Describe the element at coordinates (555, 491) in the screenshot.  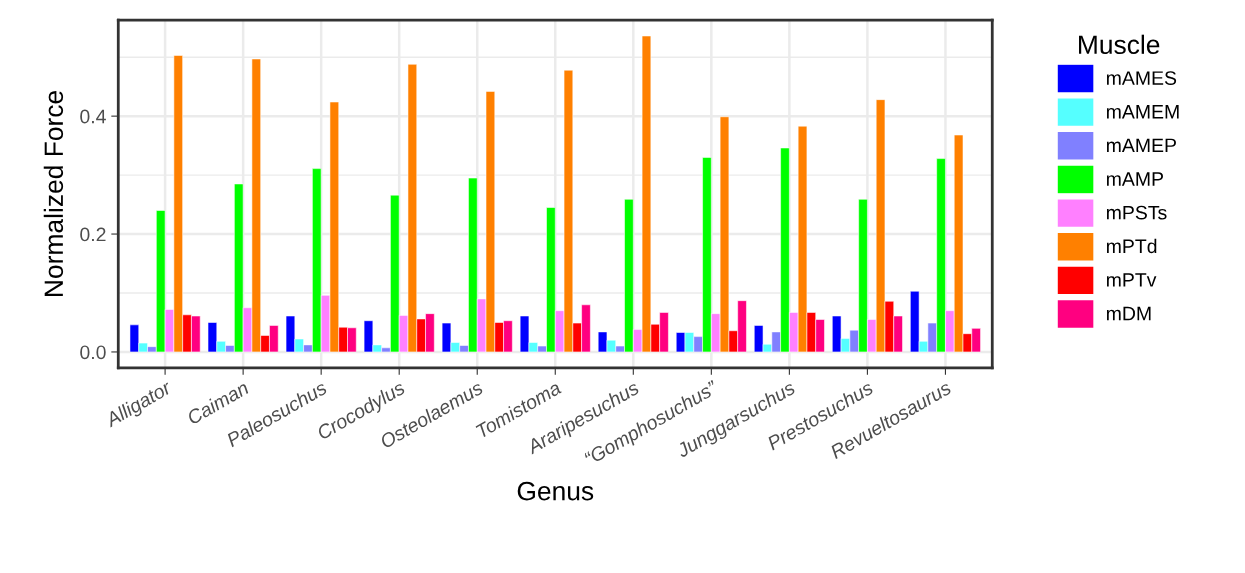
I see `x-axis-title: Genus` at that location.